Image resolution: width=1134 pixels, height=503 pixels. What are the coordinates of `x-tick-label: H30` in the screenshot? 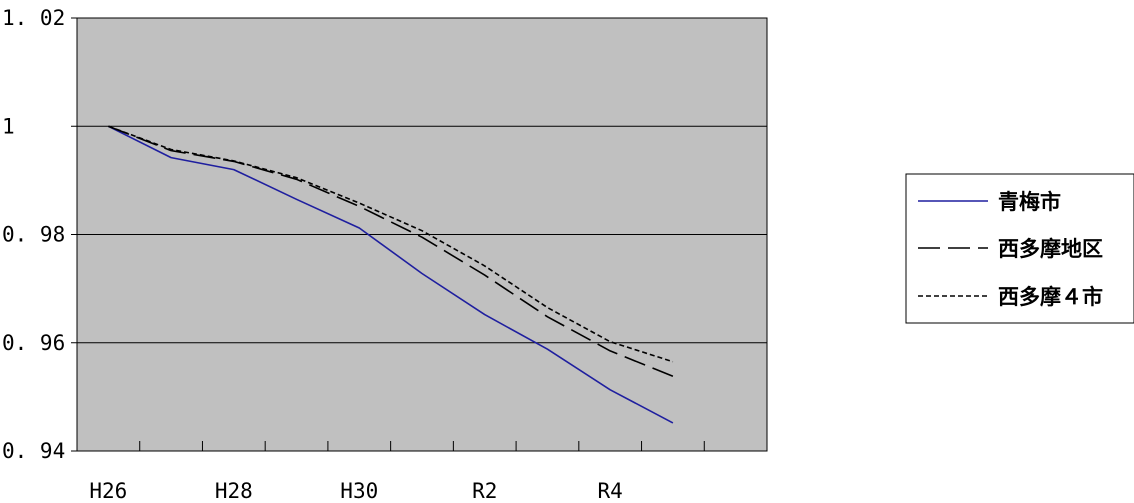 It's located at (359, 491).